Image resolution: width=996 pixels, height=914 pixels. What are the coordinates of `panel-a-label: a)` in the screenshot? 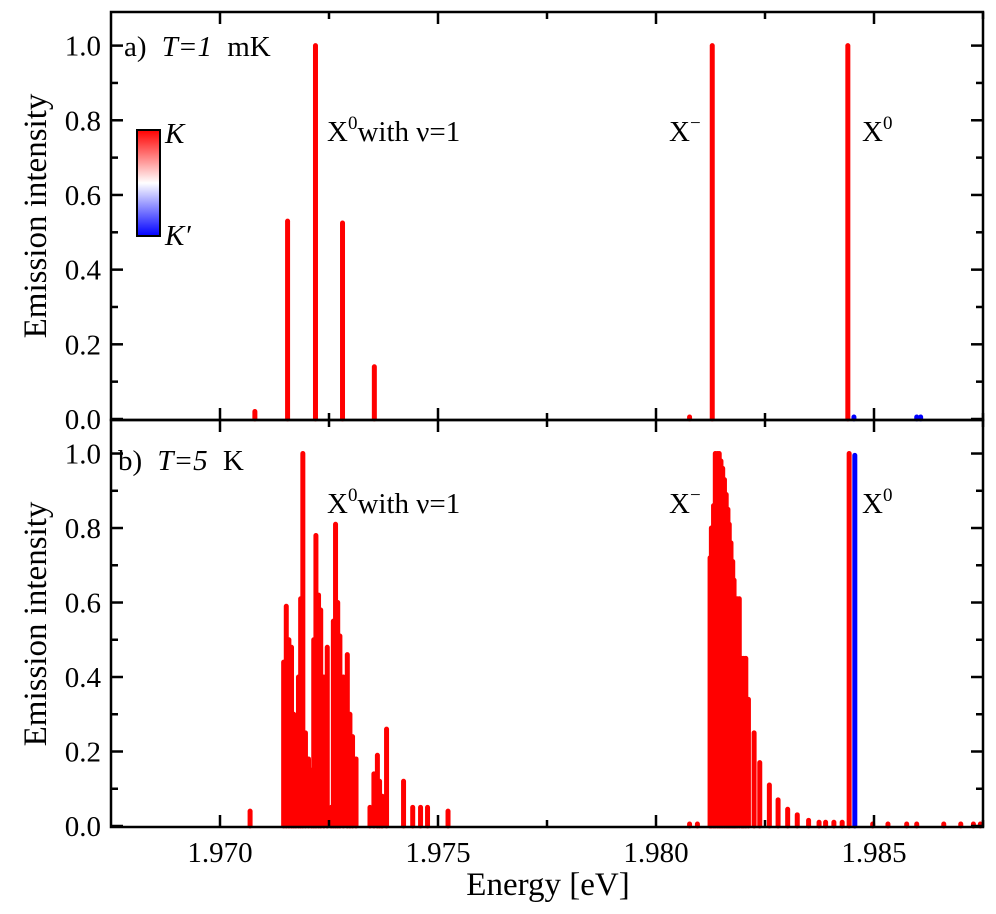 It's located at (135, 47).